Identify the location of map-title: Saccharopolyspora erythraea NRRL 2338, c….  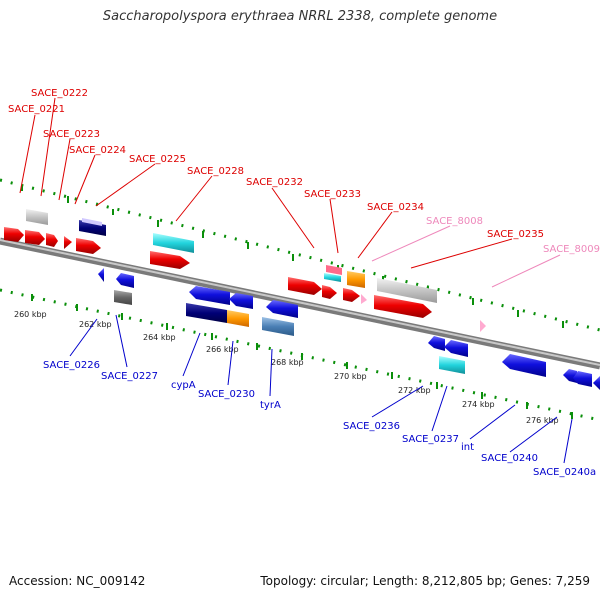
(300, 16).